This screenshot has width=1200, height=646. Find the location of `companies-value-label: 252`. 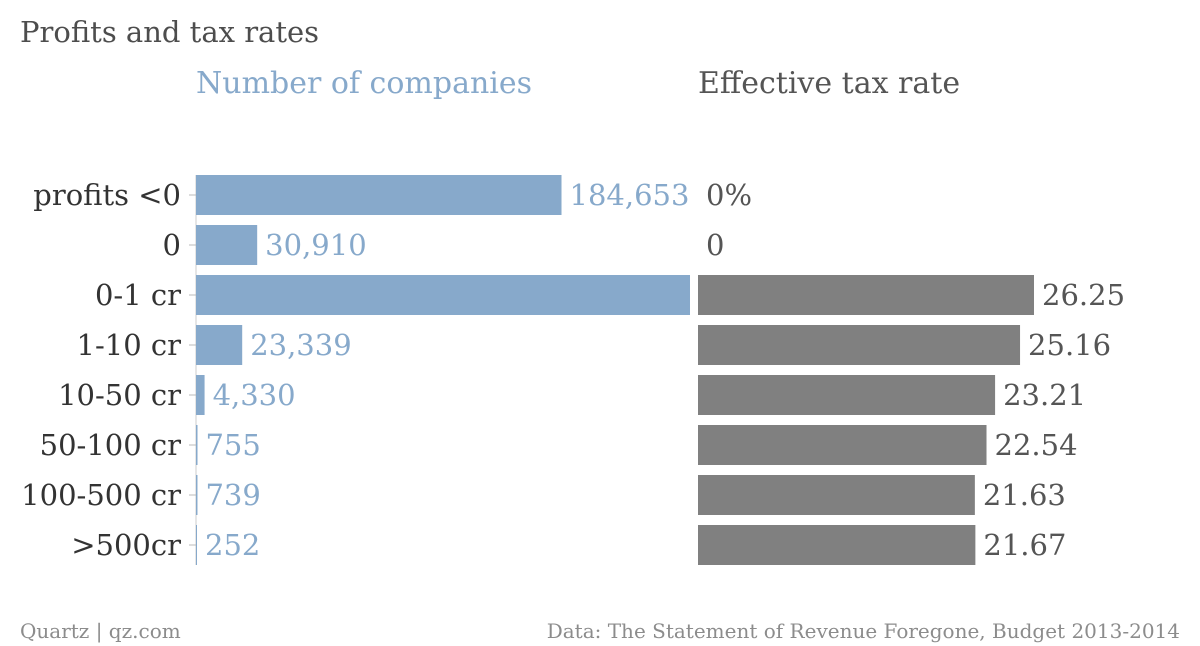

companies-value-label: 252 is located at coordinates (232, 545).